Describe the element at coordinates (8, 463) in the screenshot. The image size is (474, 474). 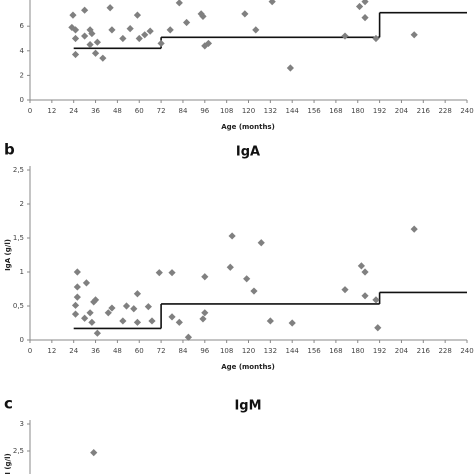
I see `y-axis-label: IgM (g/l)` at that location.